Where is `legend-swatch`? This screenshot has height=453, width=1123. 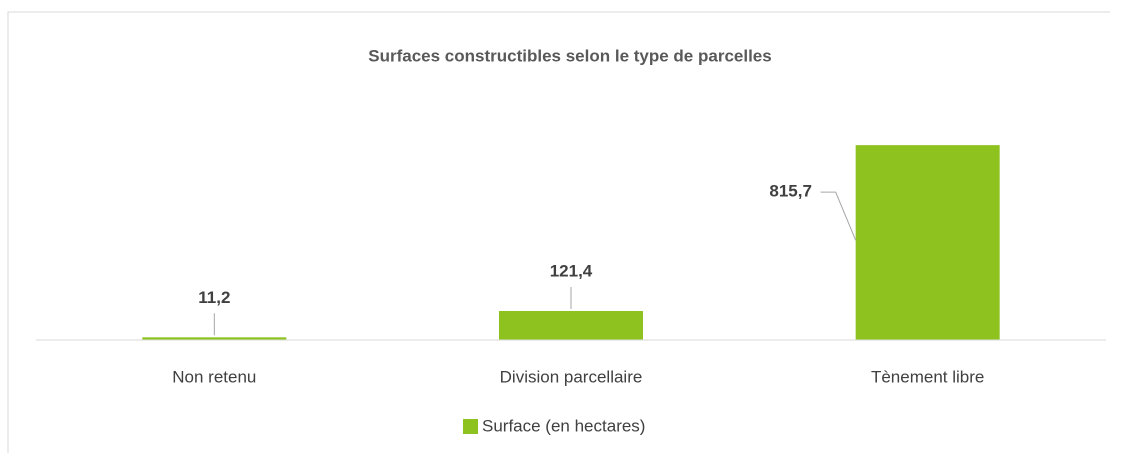 legend-swatch is located at coordinates (470, 426).